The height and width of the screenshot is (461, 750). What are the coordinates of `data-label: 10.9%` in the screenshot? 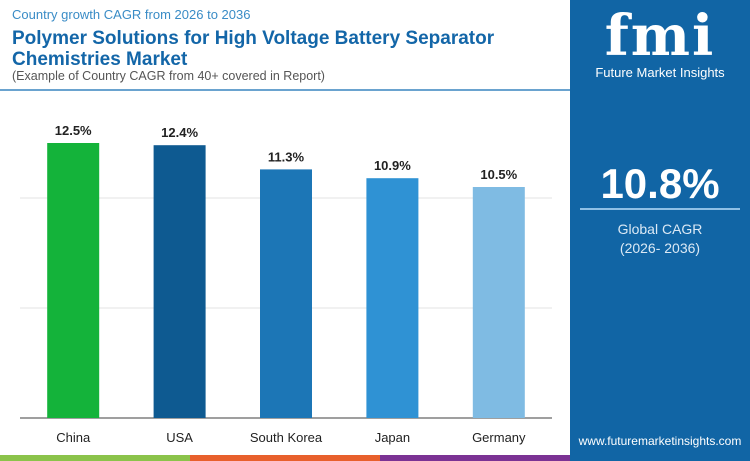 It's located at (392, 165).